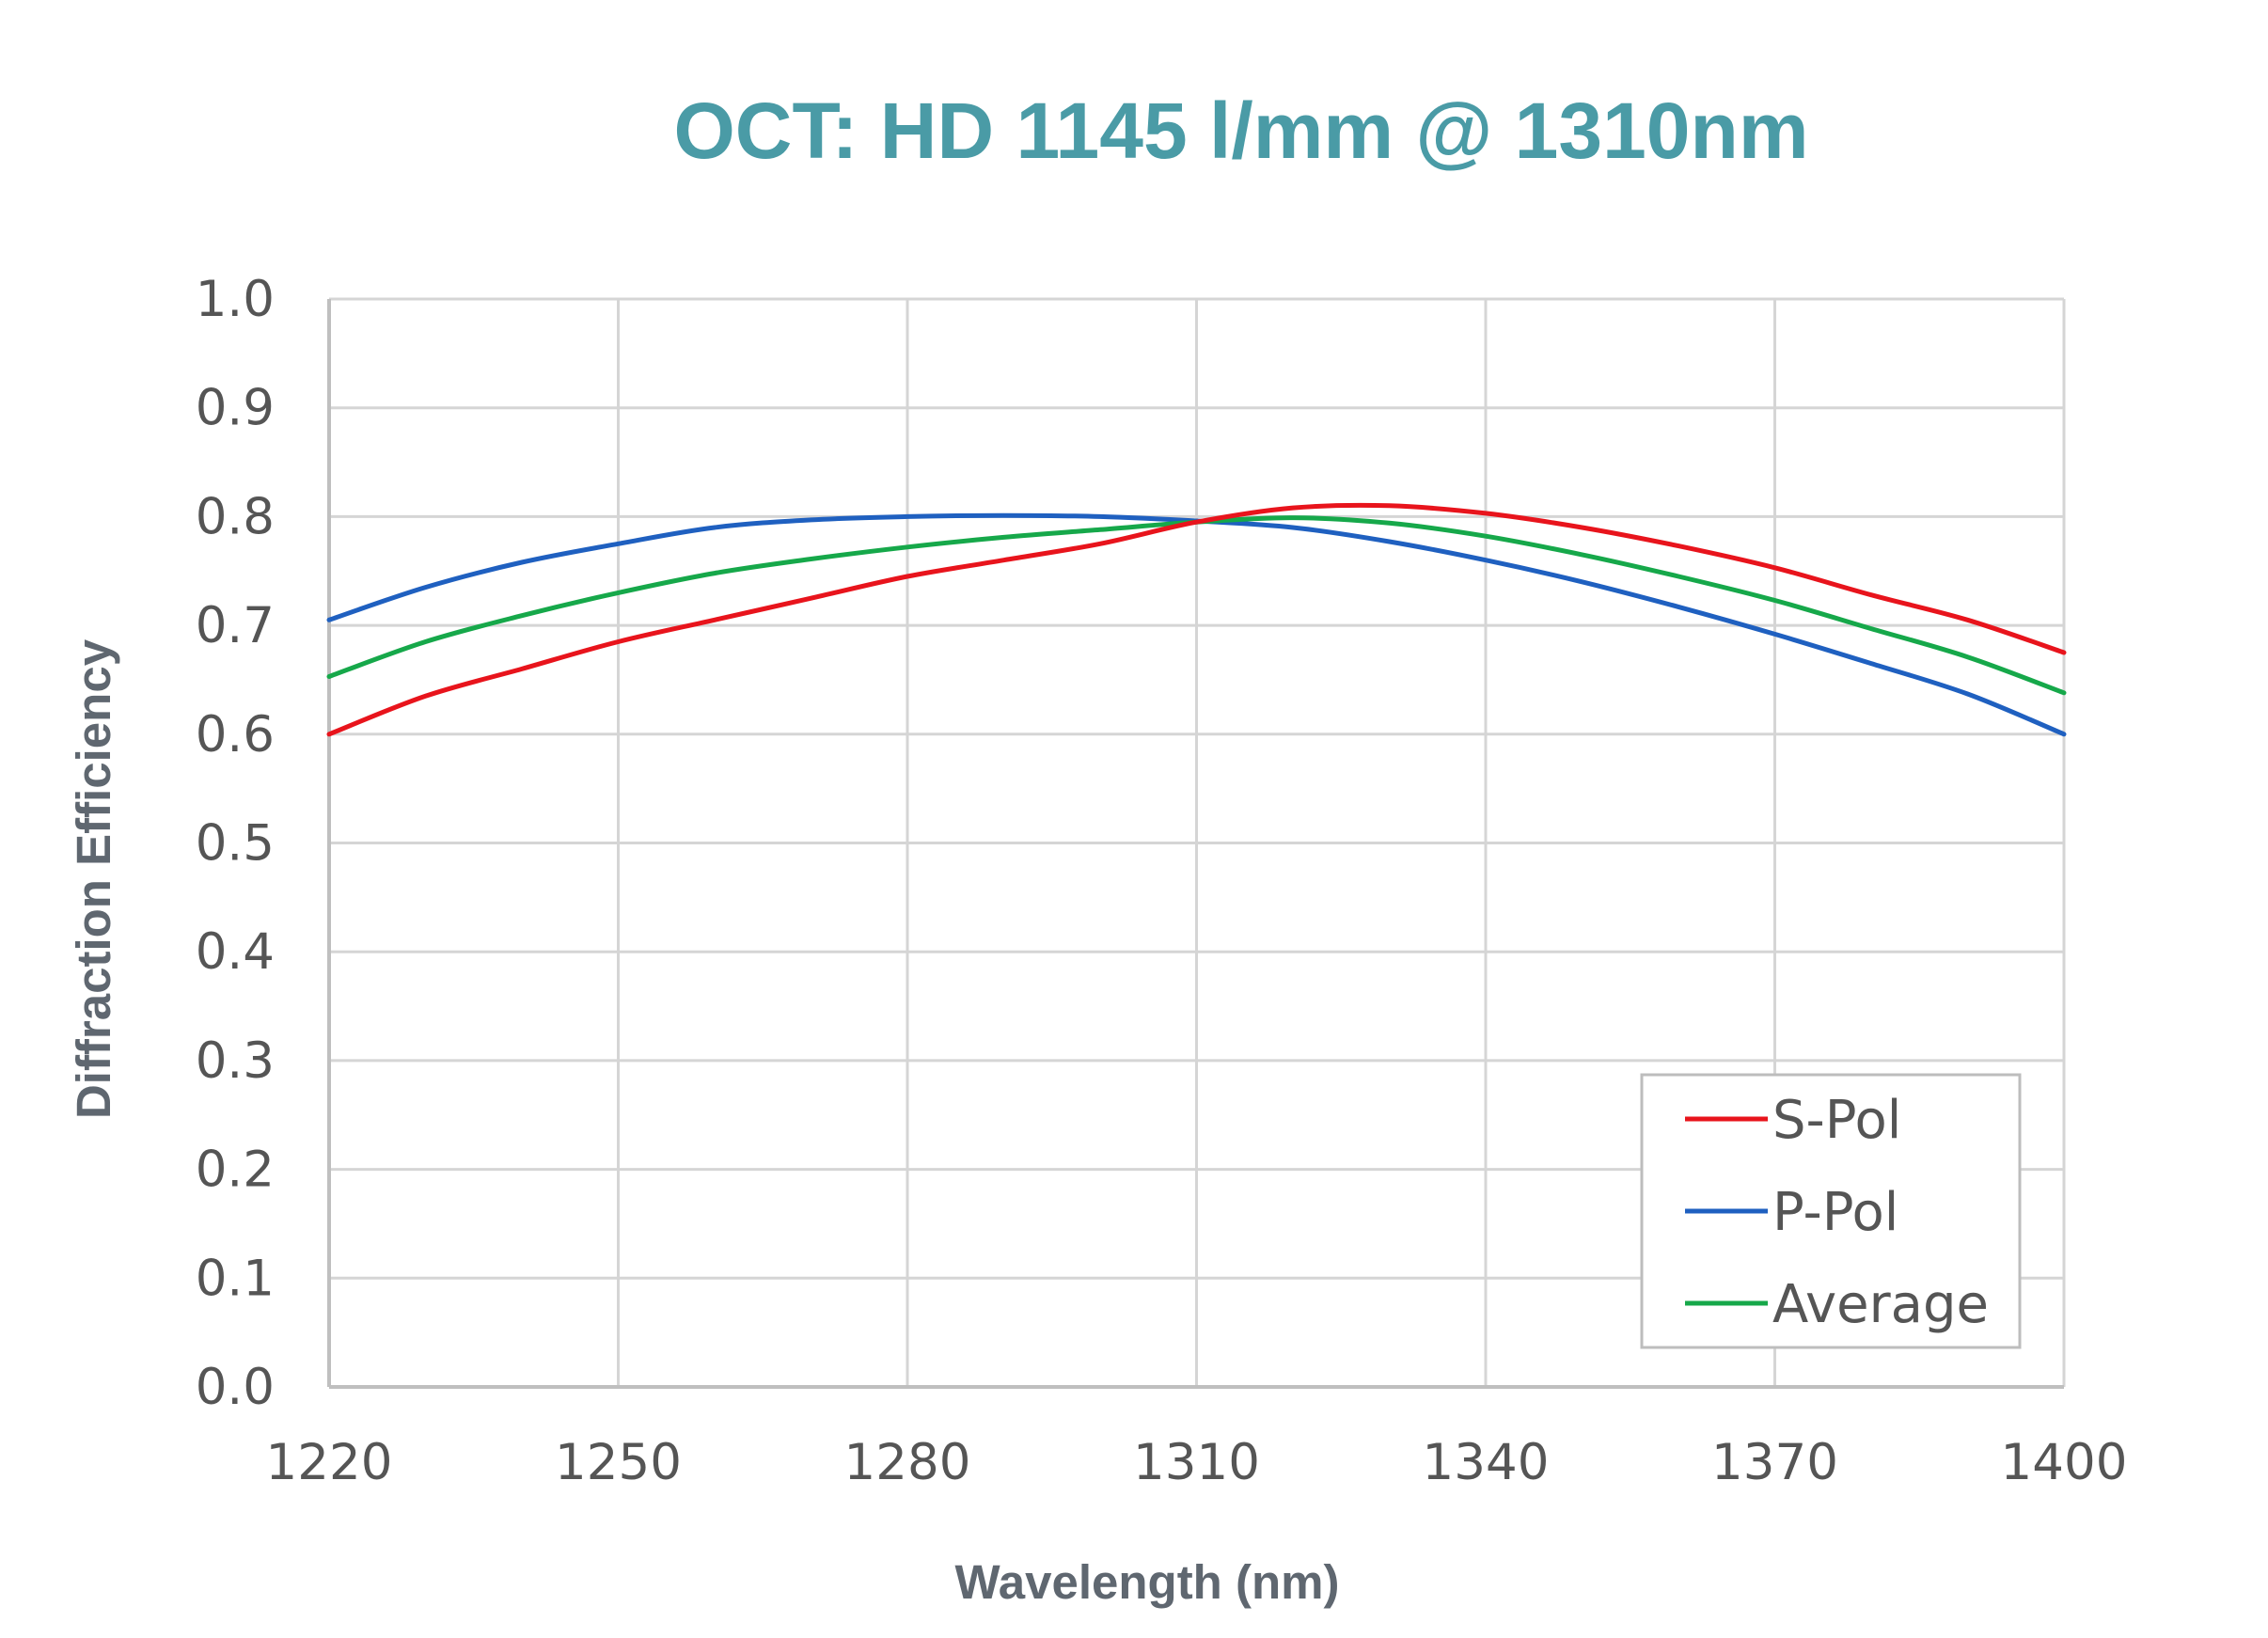  I want to click on x-tick-label: 1340, so click(1486, 1462).